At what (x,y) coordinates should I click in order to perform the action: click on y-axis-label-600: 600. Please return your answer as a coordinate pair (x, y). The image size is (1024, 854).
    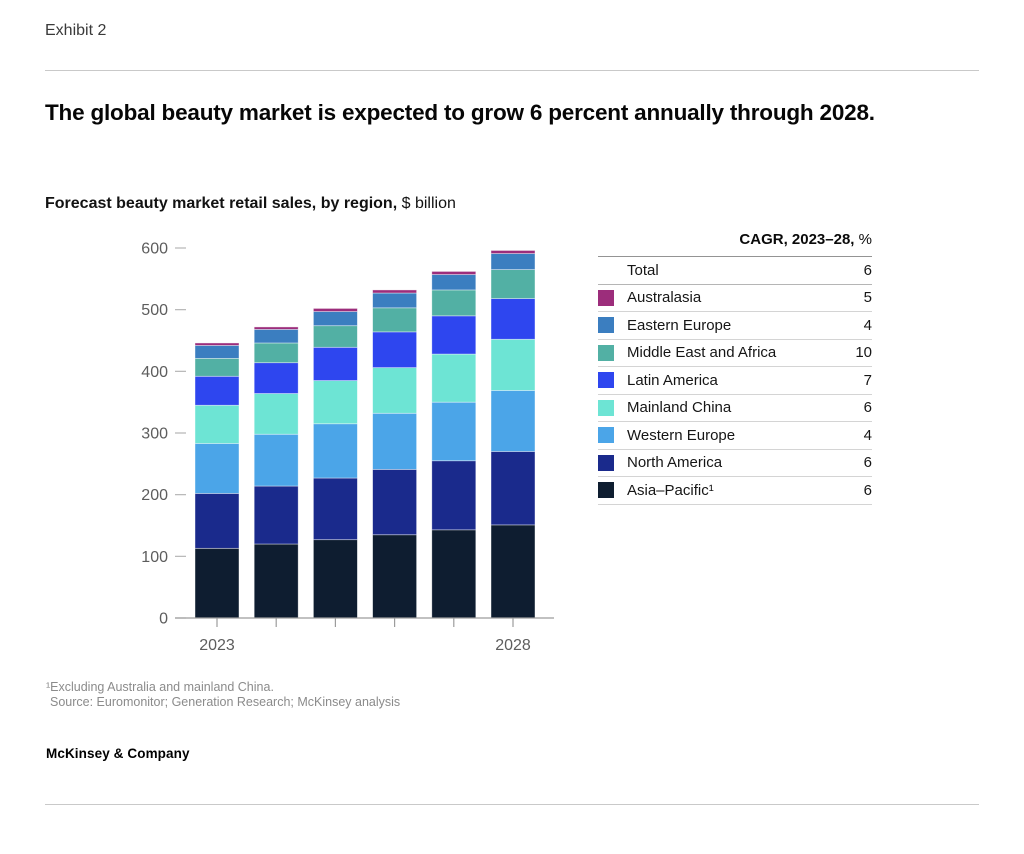
    Looking at the image, I should click on (154, 249).